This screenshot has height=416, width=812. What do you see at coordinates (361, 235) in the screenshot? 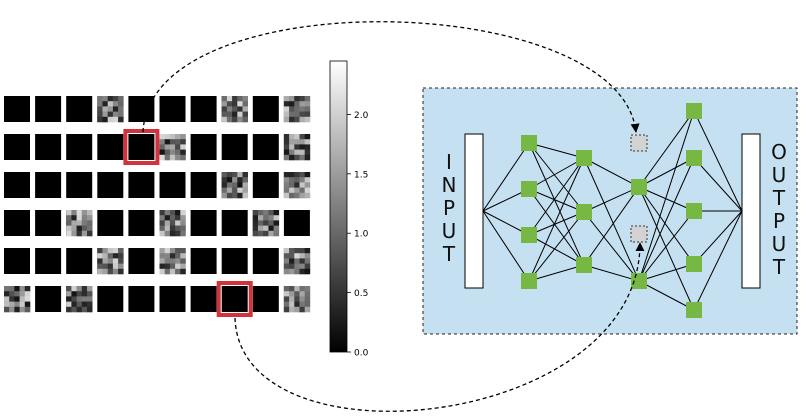
I see `colorbar-tick-label: 1.0` at bounding box center [361, 235].